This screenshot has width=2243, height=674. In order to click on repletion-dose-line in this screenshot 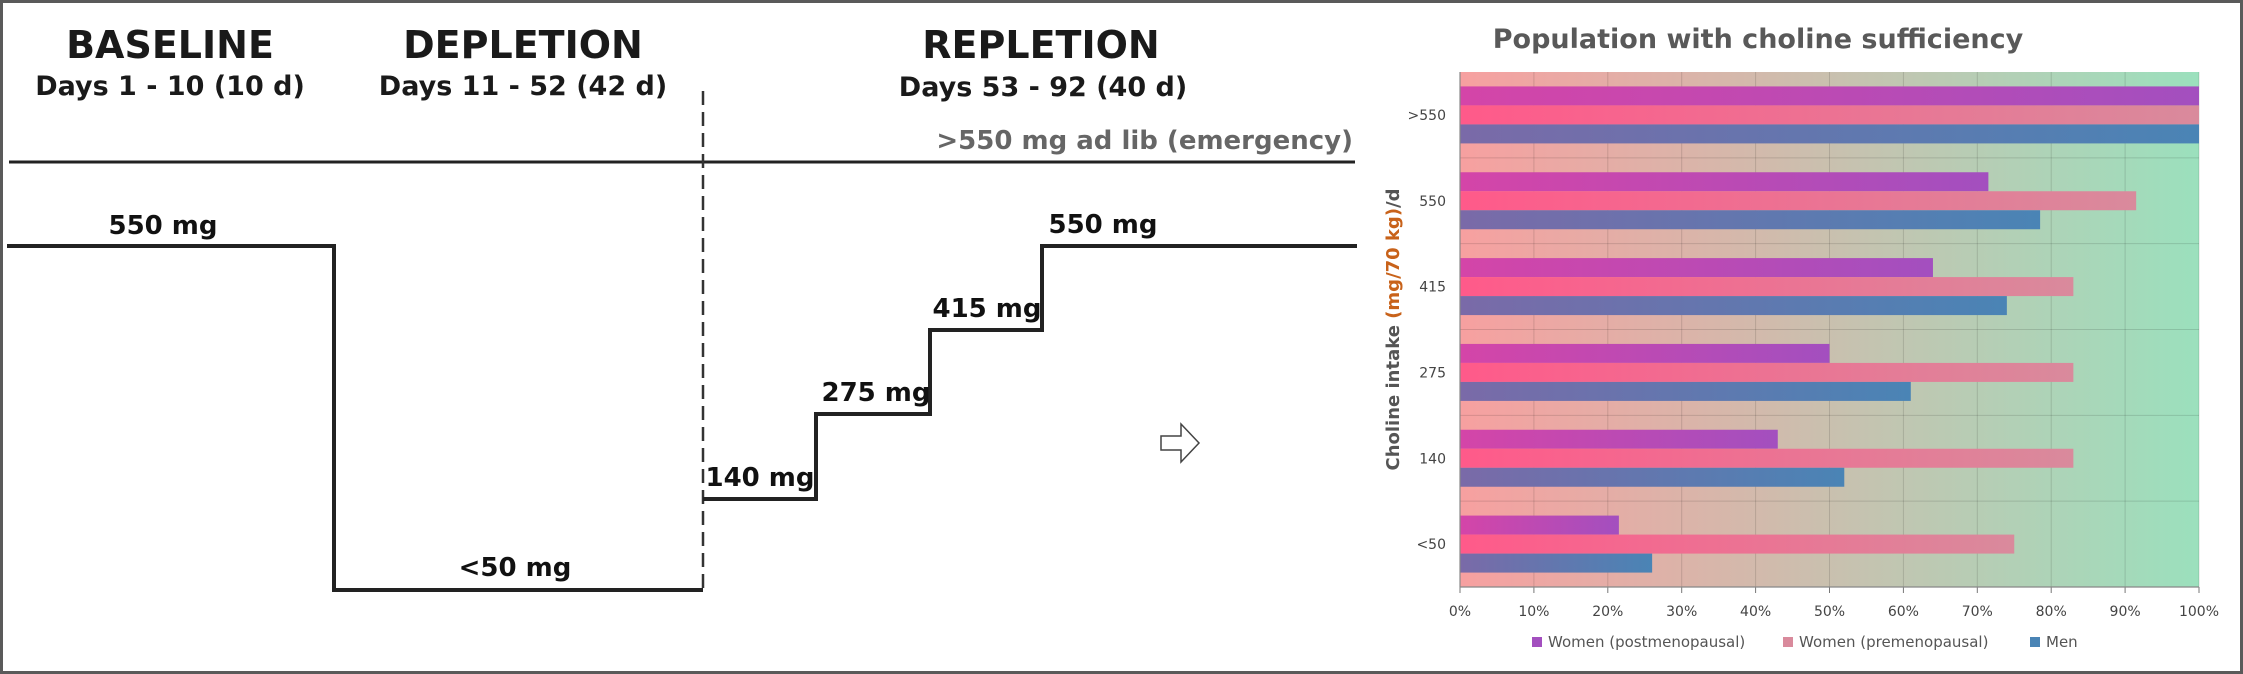, I will do `click(1030, 372)`.